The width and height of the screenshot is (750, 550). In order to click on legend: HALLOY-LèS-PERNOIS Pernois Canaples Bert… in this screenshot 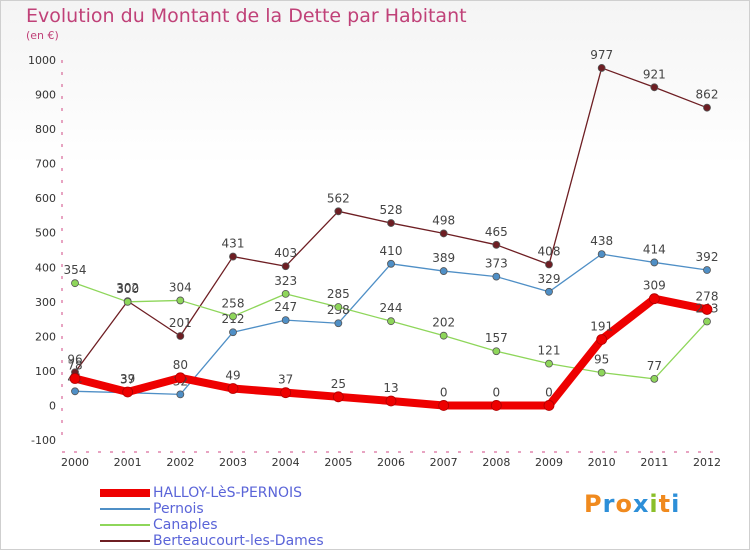, I will do `click(212, 517)`.